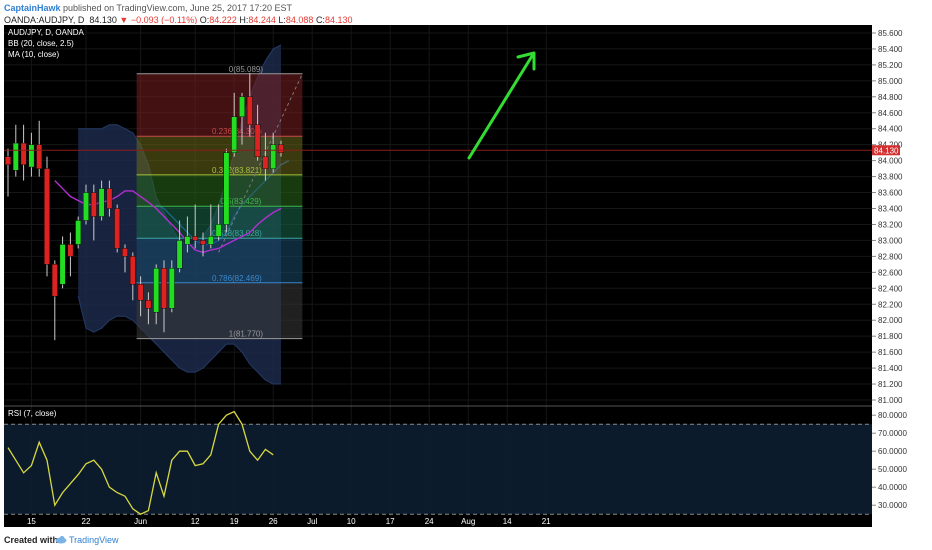 This screenshot has height=550, width=932. I want to click on fib-level-label: 1(81.770), so click(246, 334).